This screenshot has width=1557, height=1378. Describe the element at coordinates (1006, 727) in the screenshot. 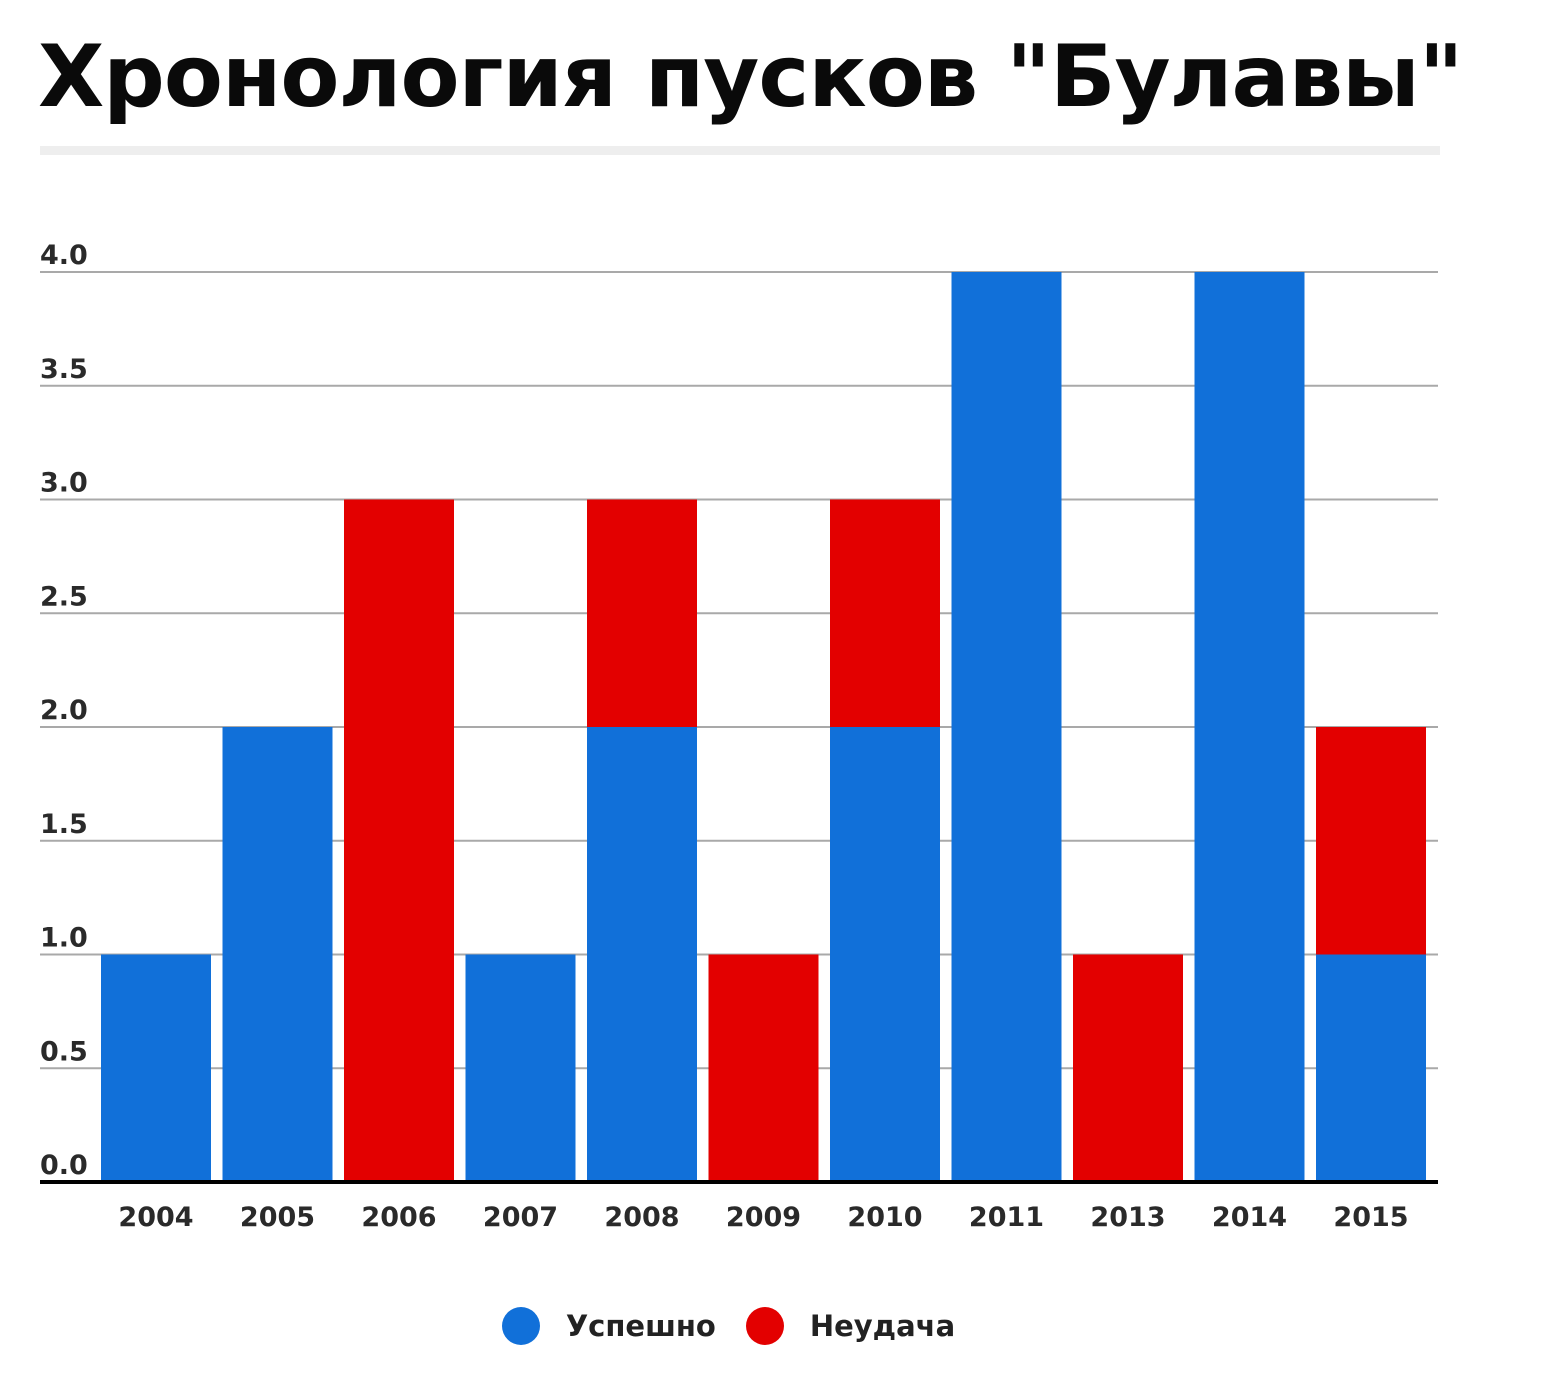

I see `bar-success-2011` at that location.